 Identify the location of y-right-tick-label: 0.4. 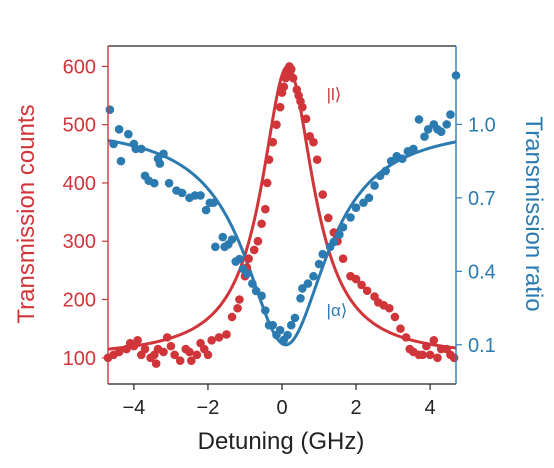
(482, 272).